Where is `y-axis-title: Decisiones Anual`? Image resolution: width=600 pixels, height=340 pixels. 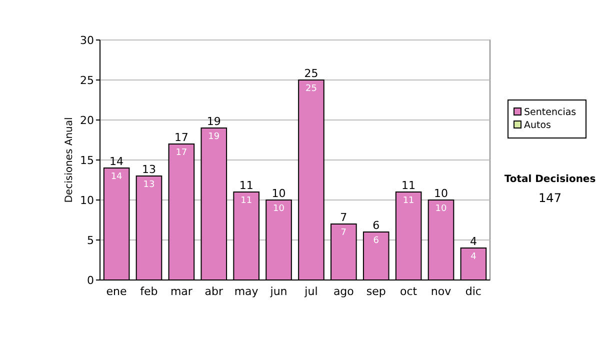
y-axis-title: Decisiones Anual is located at coordinates (69, 160).